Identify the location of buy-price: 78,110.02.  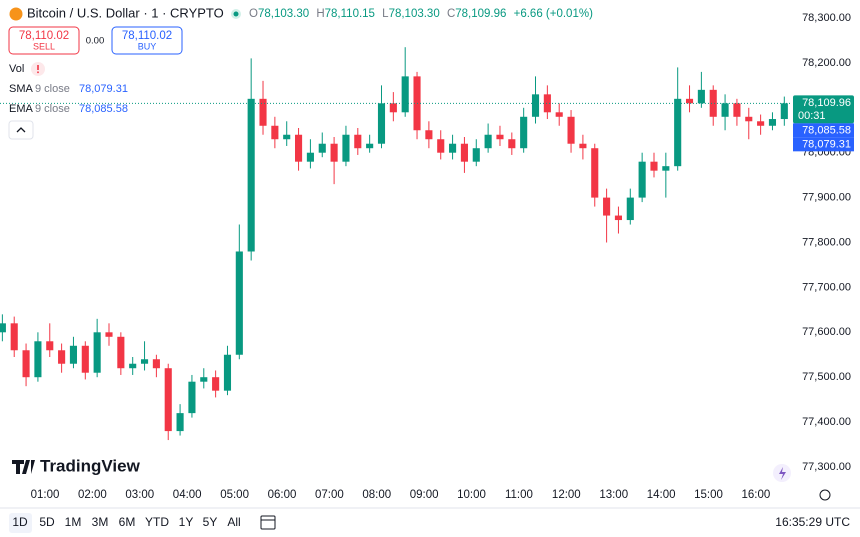
(147, 36).